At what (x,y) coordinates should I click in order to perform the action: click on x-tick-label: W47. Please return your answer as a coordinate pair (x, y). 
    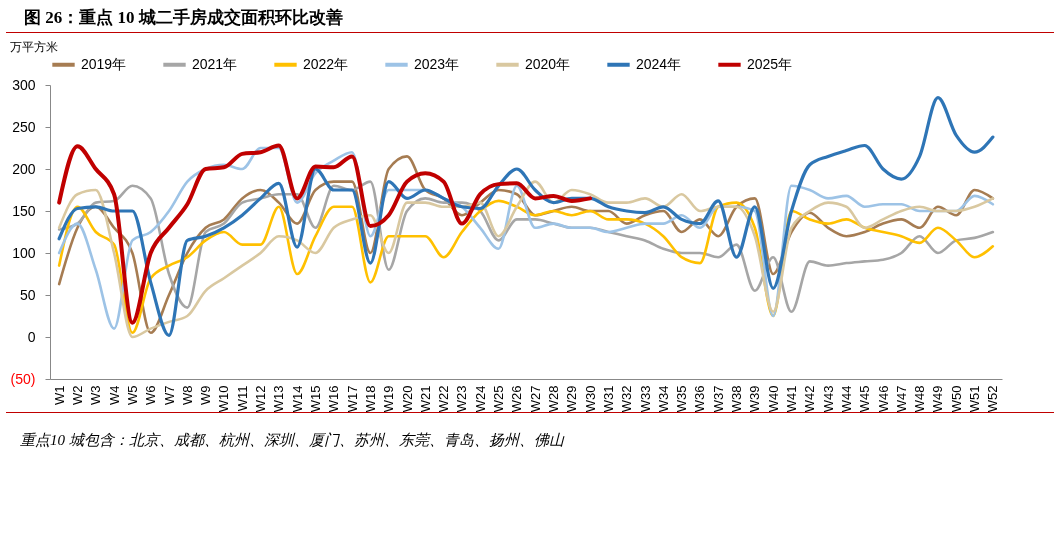
    Looking at the image, I should click on (901, 399).